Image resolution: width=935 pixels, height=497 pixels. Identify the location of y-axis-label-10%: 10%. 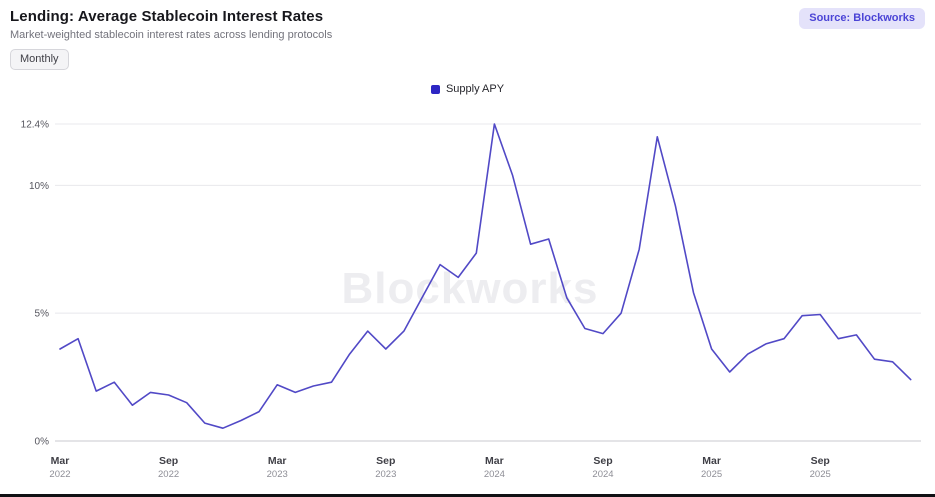
(39, 186).